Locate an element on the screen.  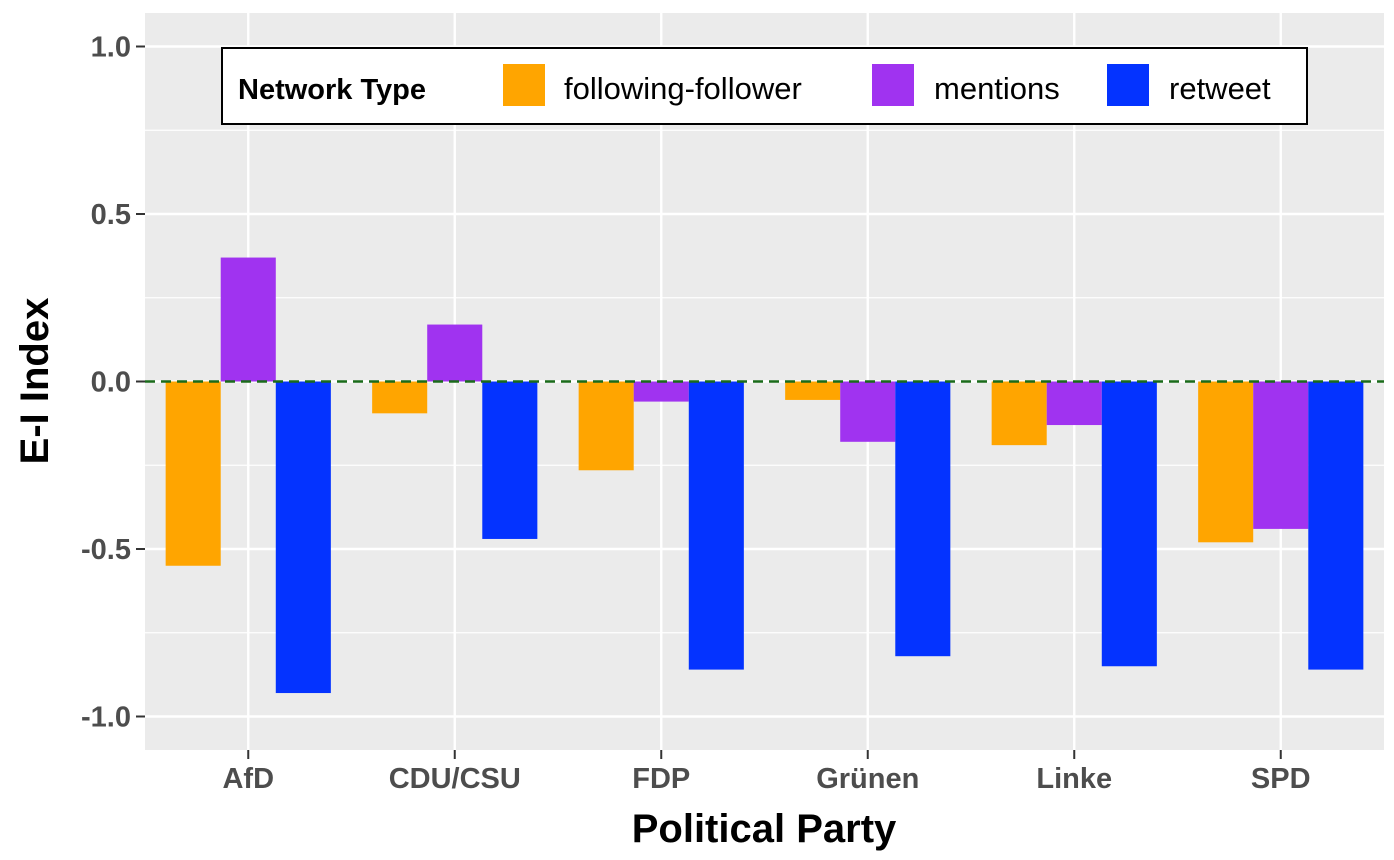
x-tick-label: Grünen is located at coordinates (867, 779).